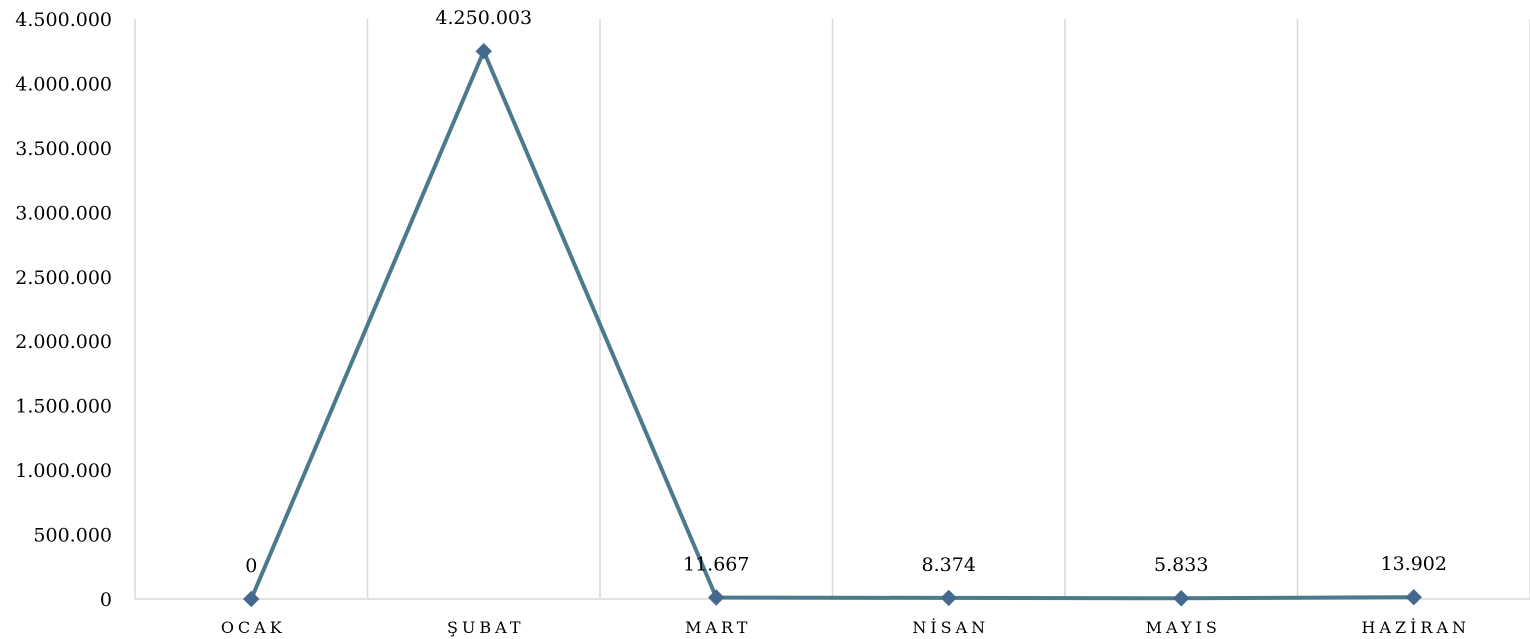 The image size is (1530, 639). What do you see at coordinates (949, 565) in the screenshot?
I see `data-label: 8.374` at bounding box center [949, 565].